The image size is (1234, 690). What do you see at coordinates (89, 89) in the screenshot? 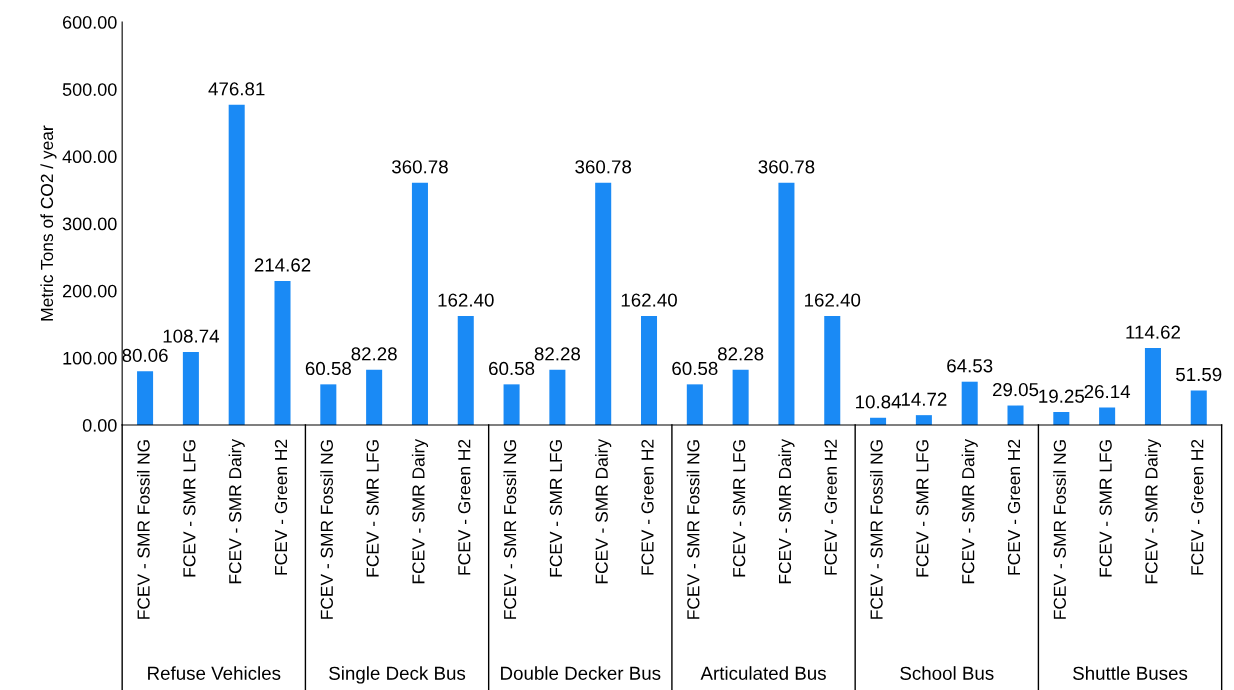
I see `y-tick-label: 500.00` at bounding box center [89, 89].